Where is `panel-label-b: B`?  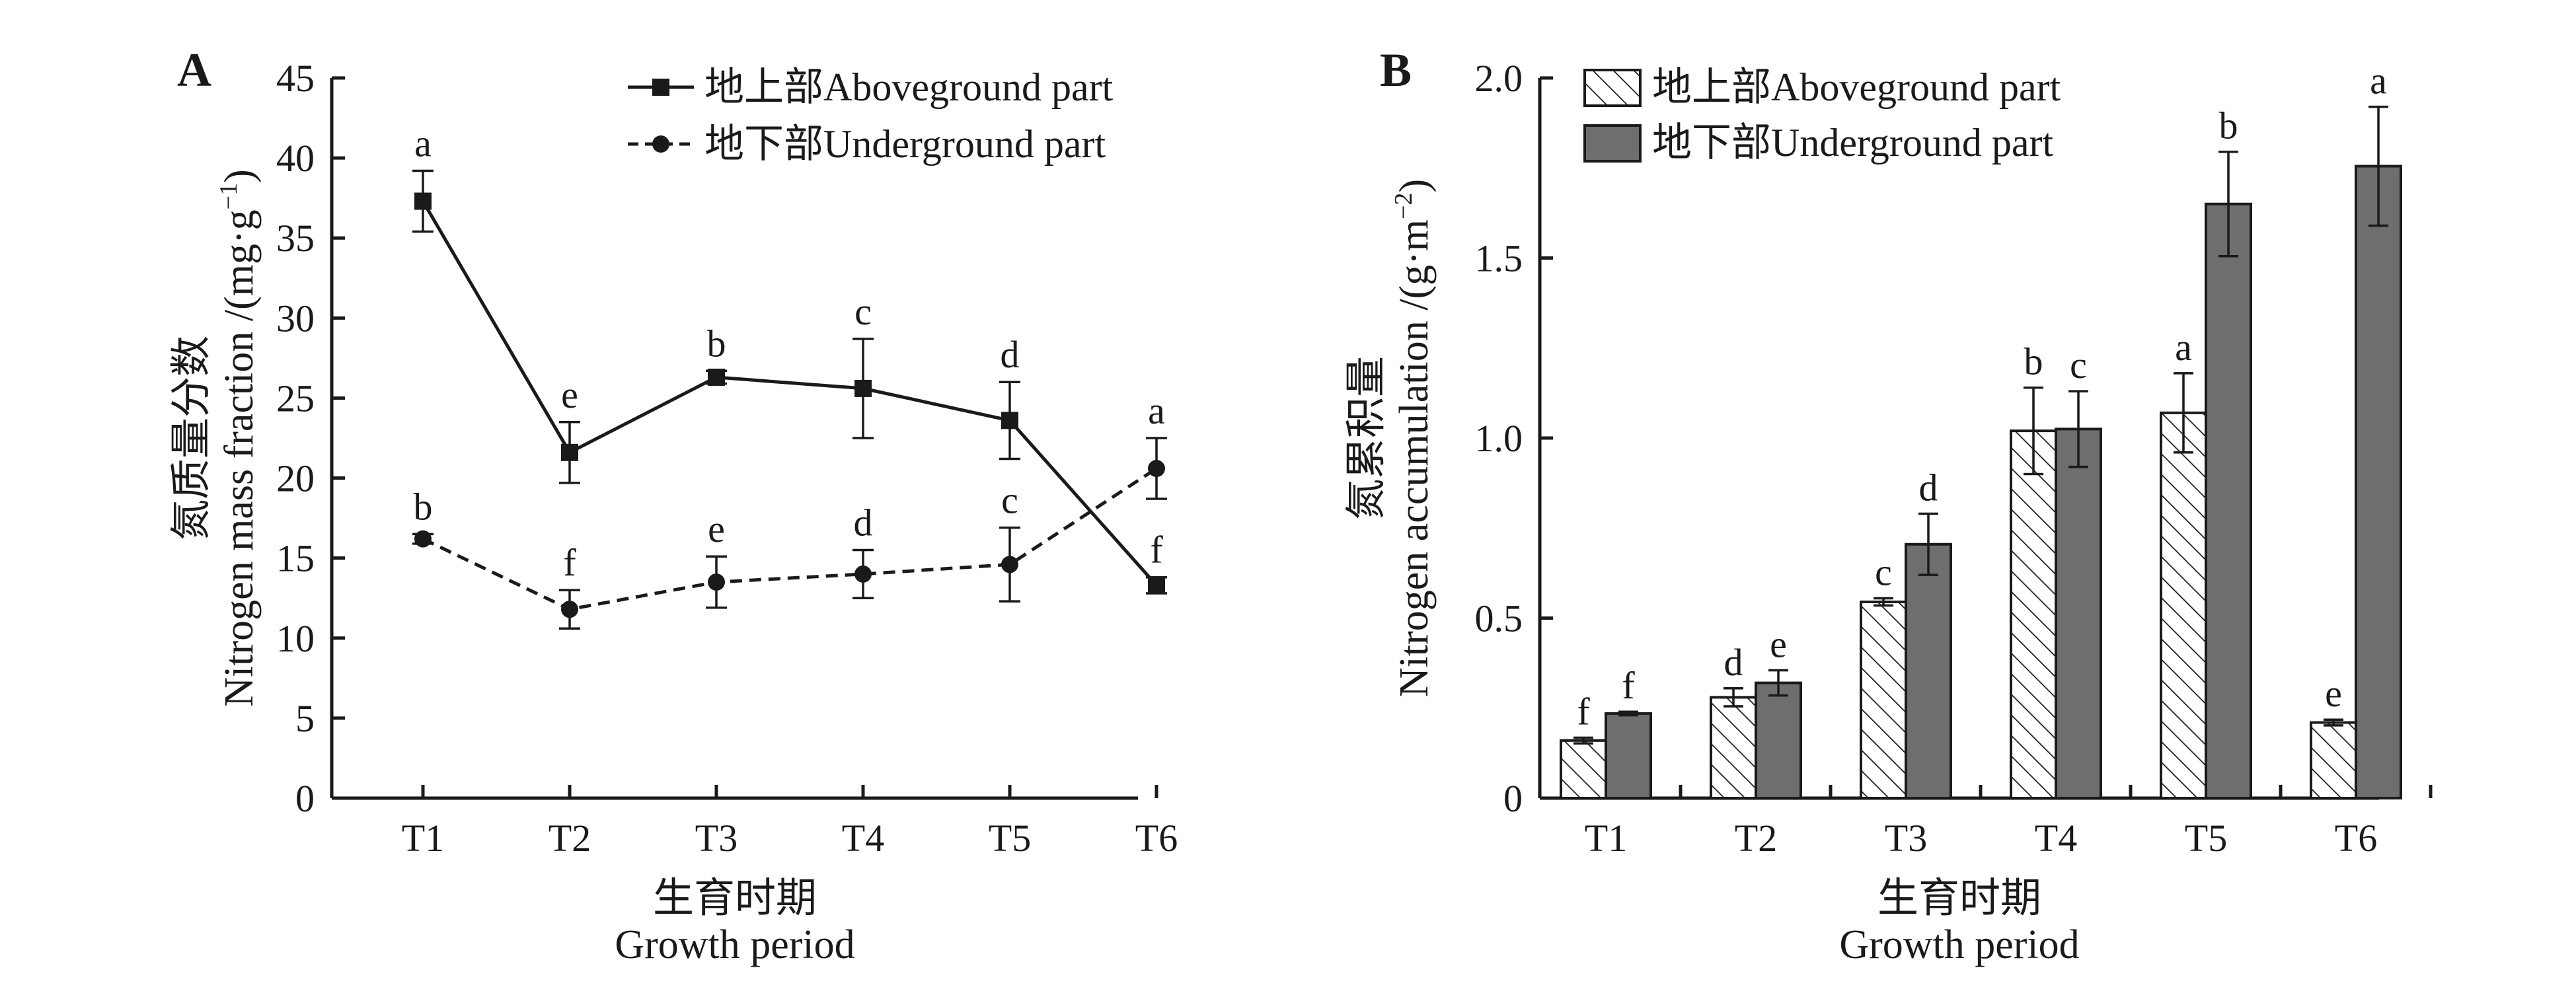
panel-label-b: B is located at coordinates (1396, 70).